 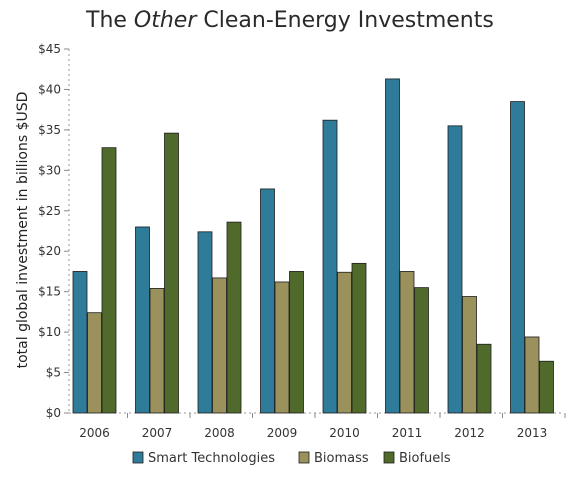 What do you see at coordinates (49, 251) in the screenshot?
I see `y-tick-label: $20` at bounding box center [49, 251].